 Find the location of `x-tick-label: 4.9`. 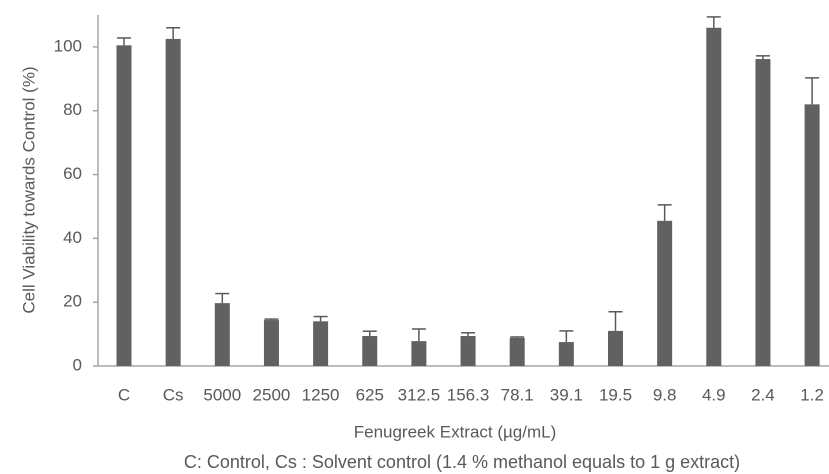

x-tick-label: 4.9 is located at coordinates (714, 394).